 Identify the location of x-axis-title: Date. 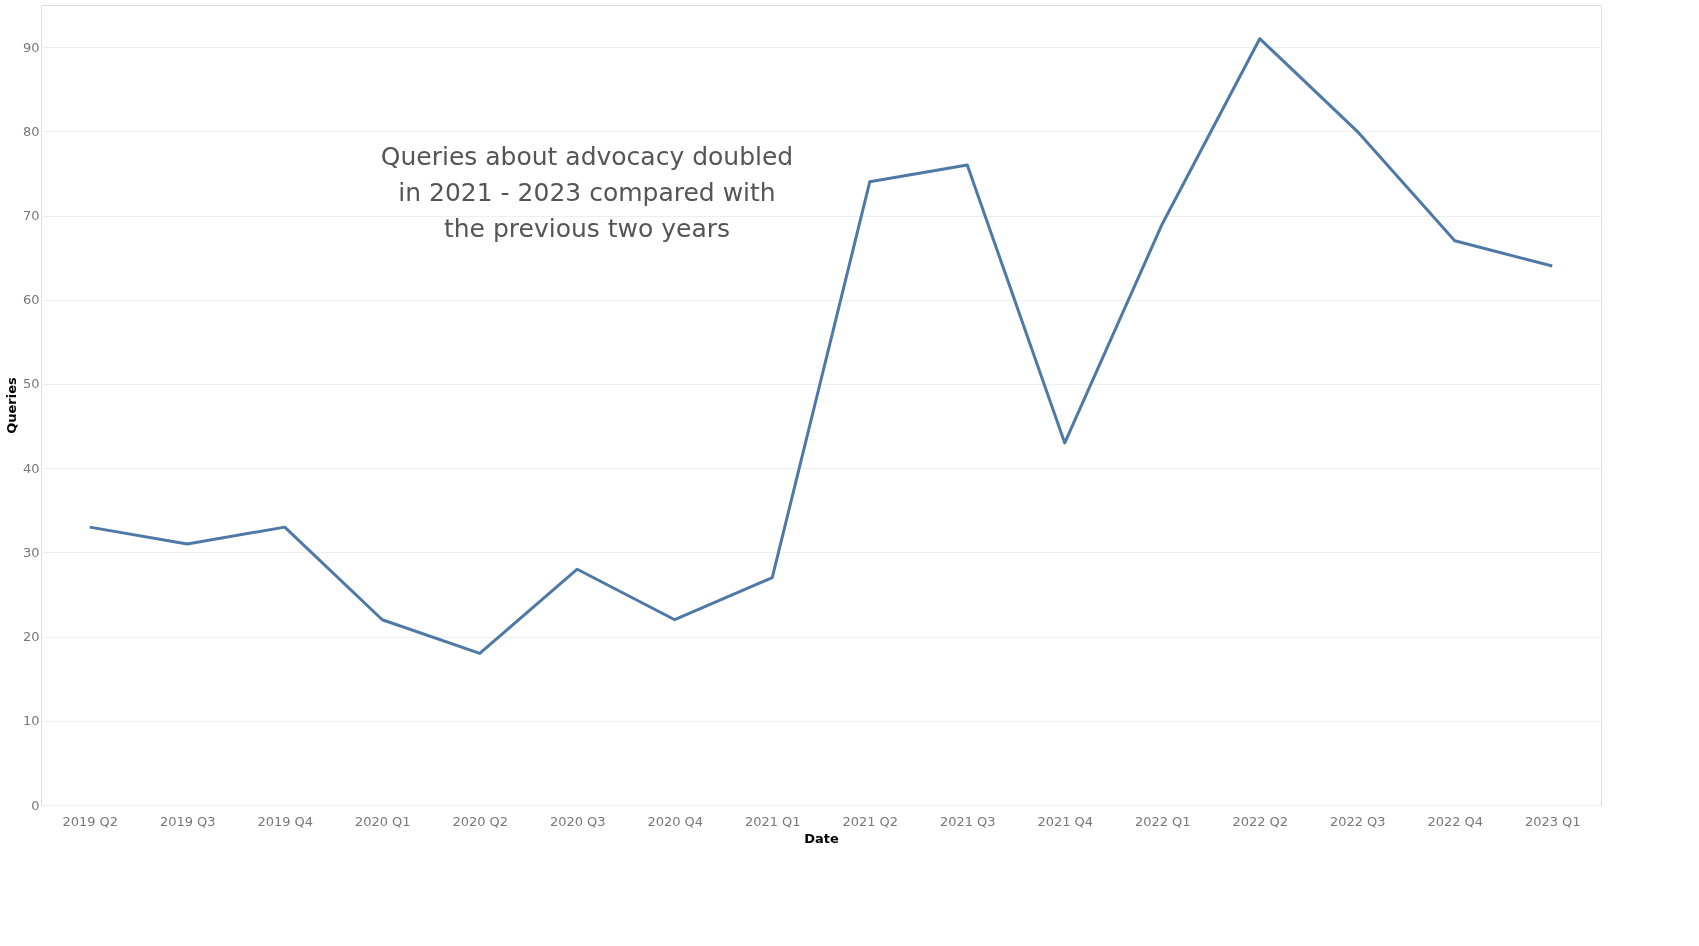
(821, 838).